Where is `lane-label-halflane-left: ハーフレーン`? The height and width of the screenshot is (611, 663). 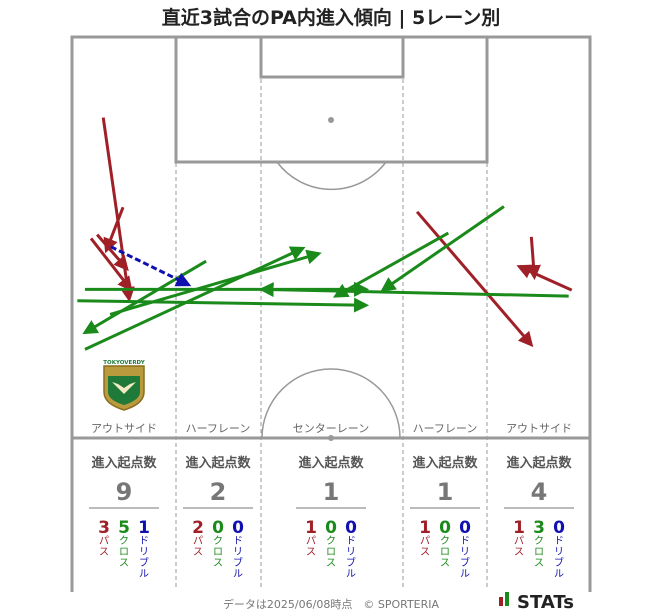
lane-label-halflane-left: ハーフレーン is located at coordinates (218, 428).